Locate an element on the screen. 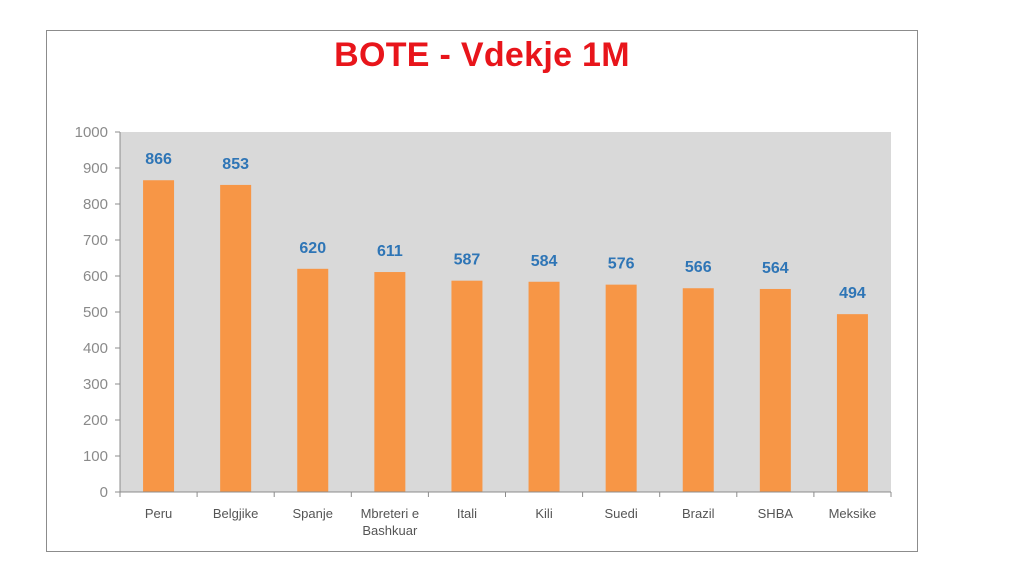 This screenshot has height=569, width=1024. x-tick-label: Brazil is located at coordinates (698, 513).